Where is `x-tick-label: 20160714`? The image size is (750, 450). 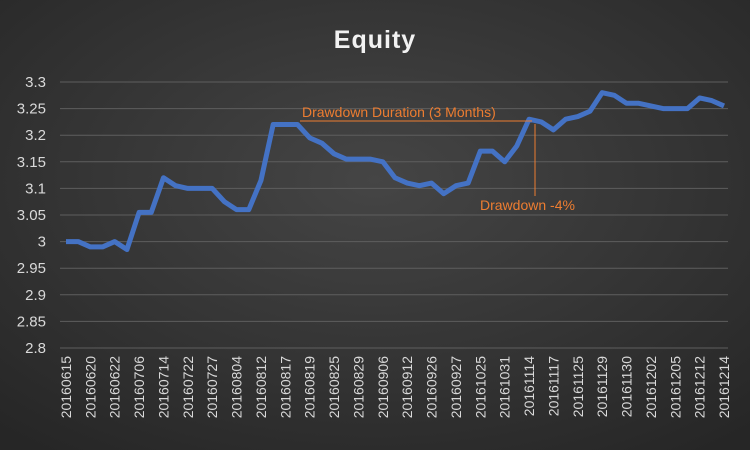
x-tick-label: 20160714 is located at coordinates (163, 387).